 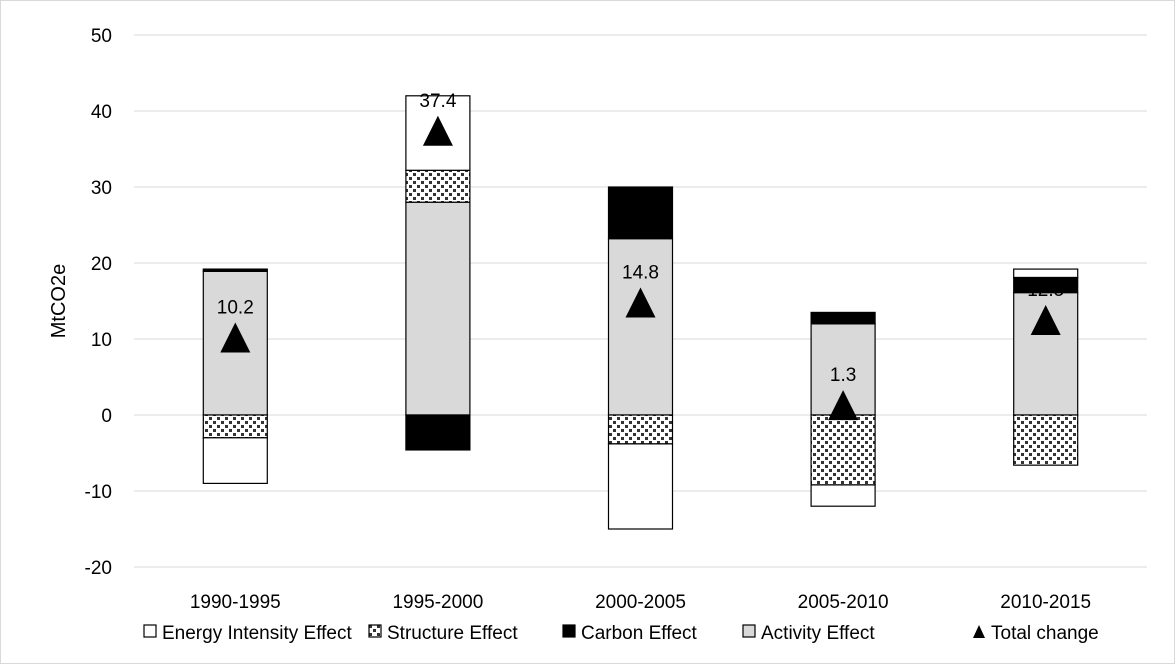 What do you see at coordinates (101, 36) in the screenshot?
I see `y-tick-label: 50` at bounding box center [101, 36].